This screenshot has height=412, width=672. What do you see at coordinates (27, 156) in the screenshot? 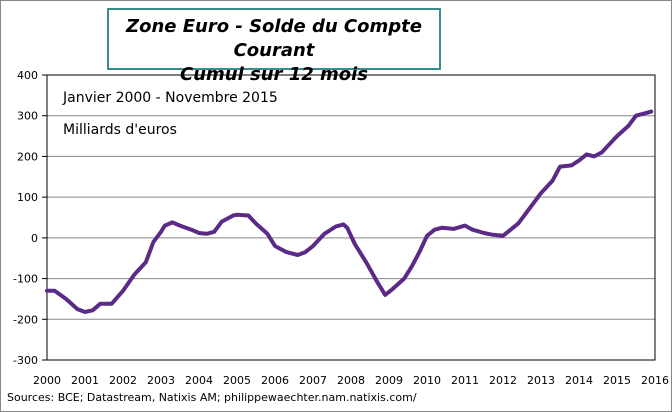
I see `y-tick-label: 200` at bounding box center [27, 156].